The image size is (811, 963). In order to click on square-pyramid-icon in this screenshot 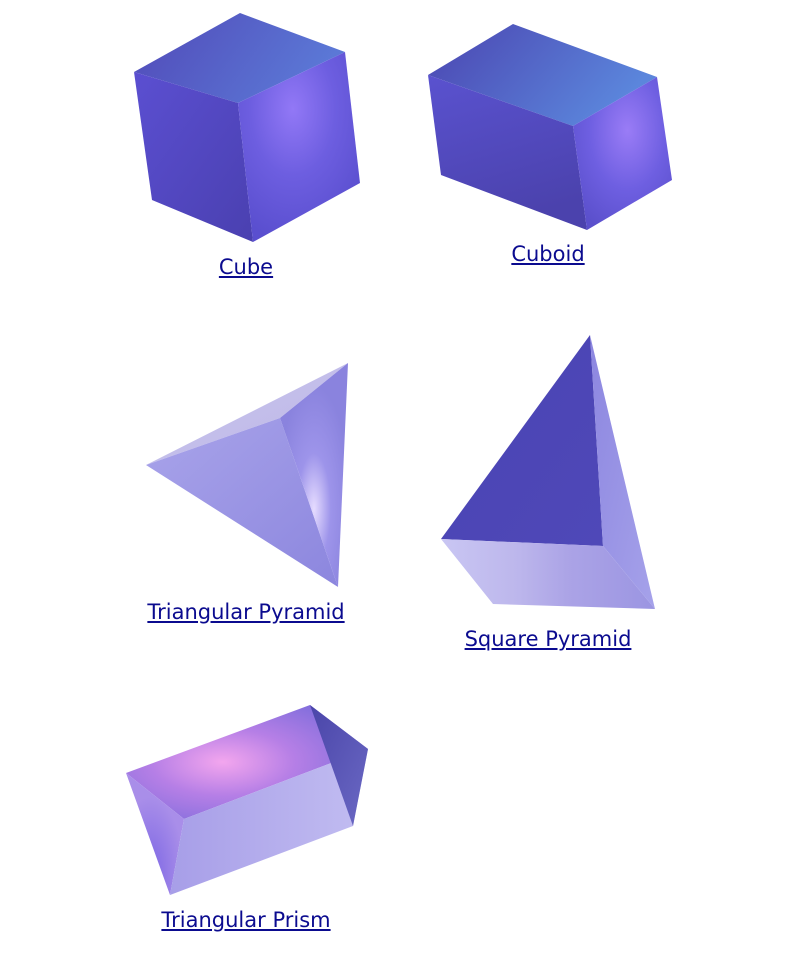, I will do `click(548, 472)`.